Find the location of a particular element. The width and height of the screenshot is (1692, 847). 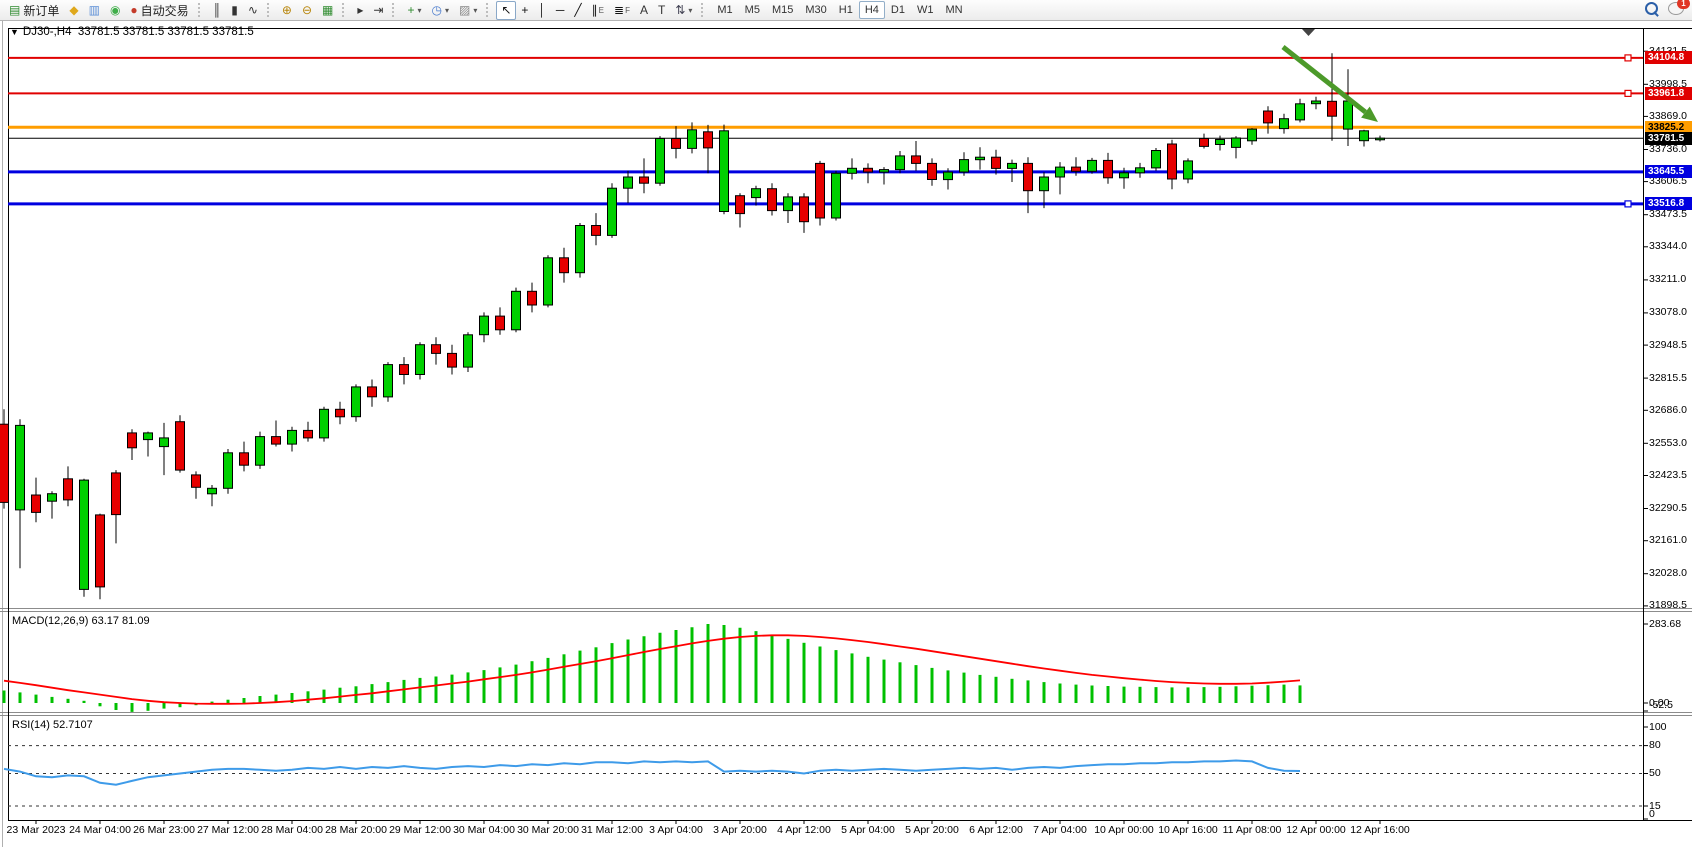

fibonacci-button: ≣ F is located at coordinates (622, 10).